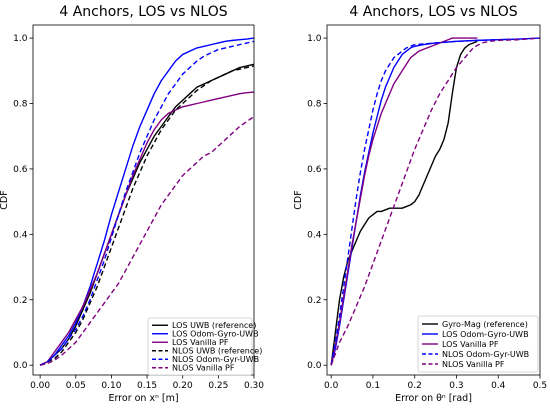 The image size is (550, 412). Describe the element at coordinates (314, 366) in the screenshot. I see `chart-2-y-tick-label: 0.0` at that location.